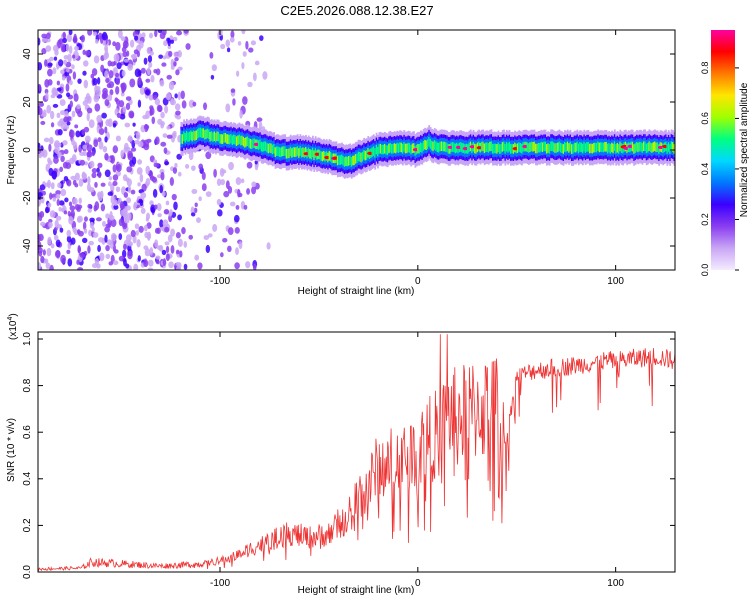 This screenshot has width=750, height=605. What do you see at coordinates (27, 197) in the screenshot?
I see `spectrogram-ytick-label: -20` at bounding box center [27, 197].